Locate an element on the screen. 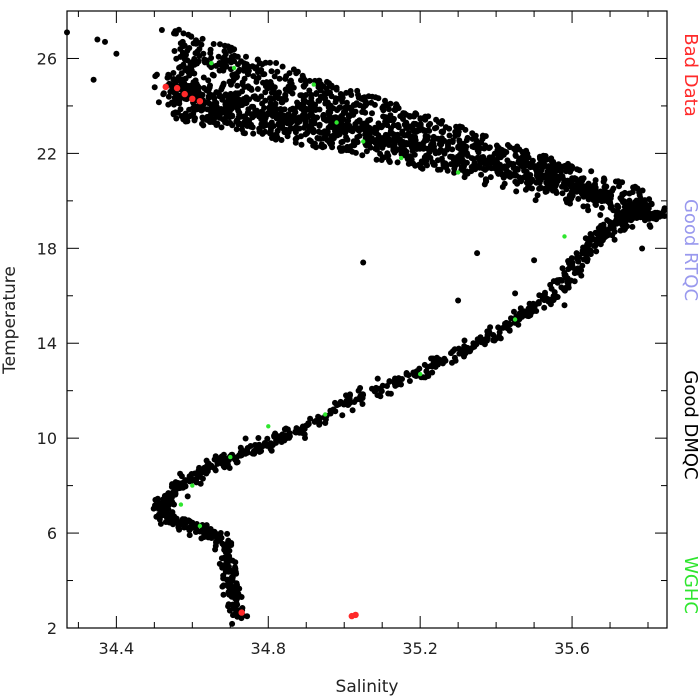 The width and height of the screenshot is (700, 700). x-tick-labels: 34.4 34.8 35.2 35.6 is located at coordinates (344, 648).